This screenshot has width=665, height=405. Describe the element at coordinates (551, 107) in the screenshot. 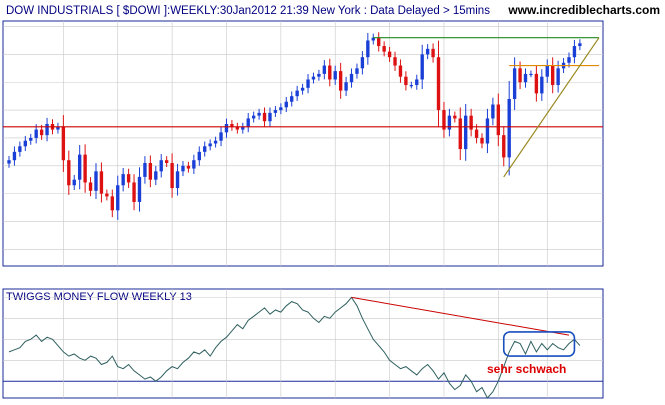

I see `rising-trend-line` at that location.